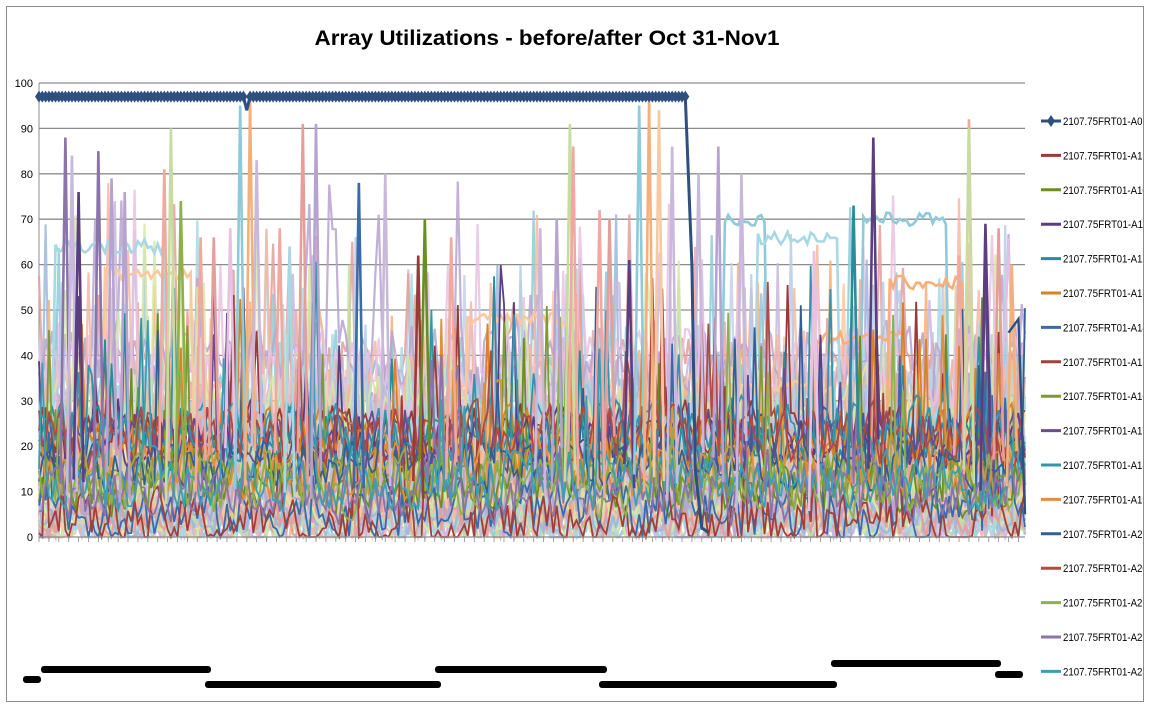 Image resolution: width=1151 pixels, height=708 pixels. I want to click on series-A0-tail, so click(696, 315).